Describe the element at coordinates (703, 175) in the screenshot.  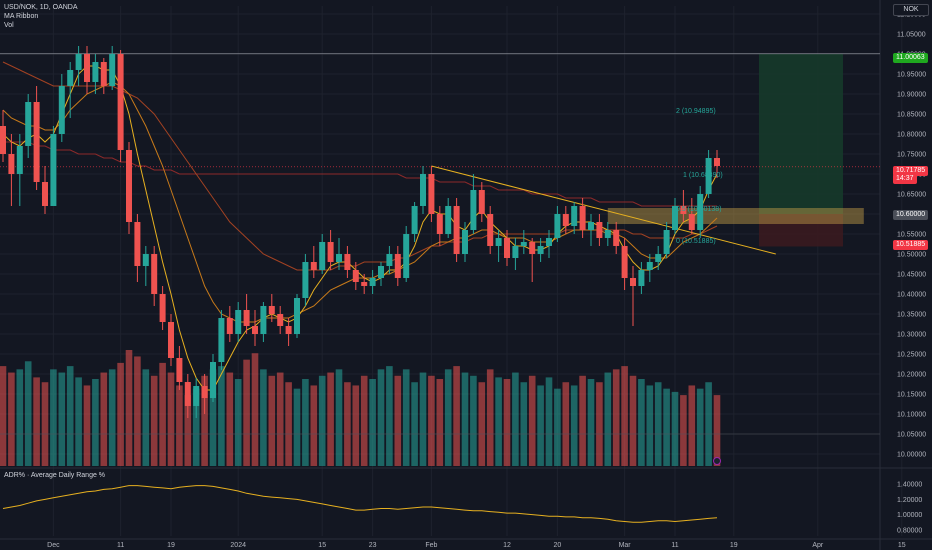
I see `fib-label-1: 1 (10.68390)` at that location.